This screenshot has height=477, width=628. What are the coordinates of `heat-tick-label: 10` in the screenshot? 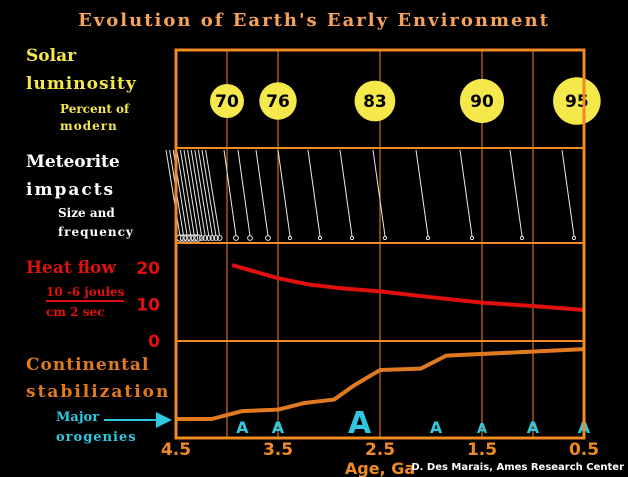 It's located at (148, 306).